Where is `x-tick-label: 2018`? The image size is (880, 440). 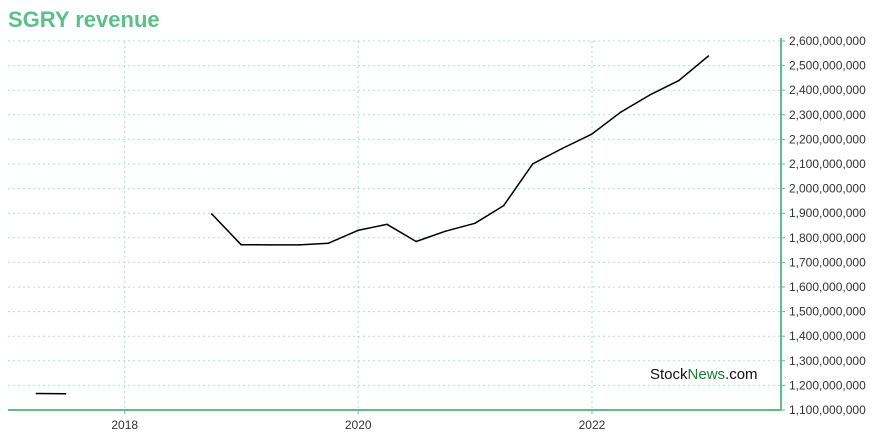
x-tick-label: 2018 is located at coordinates (124, 425).